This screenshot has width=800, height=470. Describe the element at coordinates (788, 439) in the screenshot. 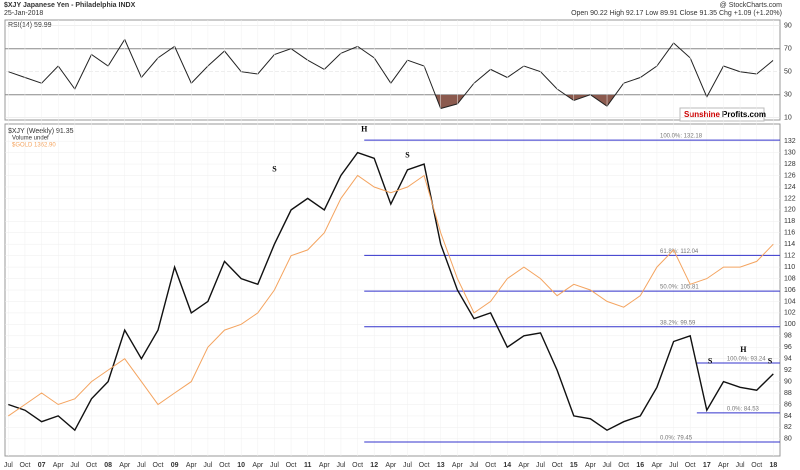

I see `y-tick-label: 80` at that location.